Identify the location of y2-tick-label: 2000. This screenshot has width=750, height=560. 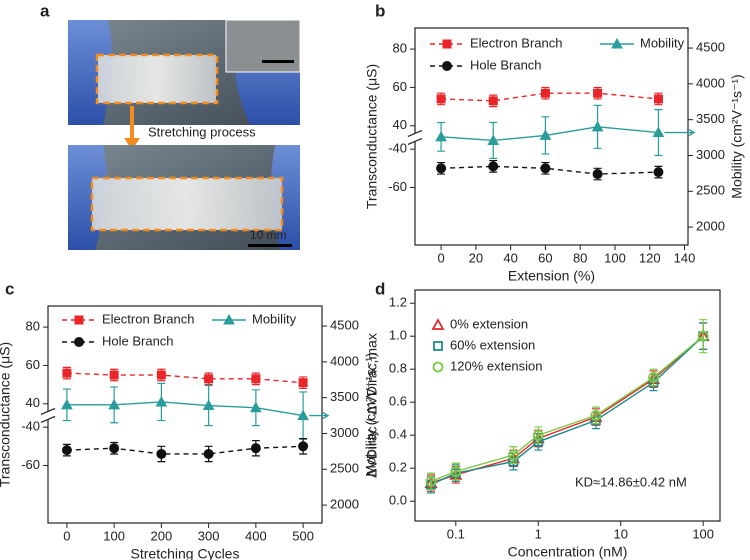
(710, 226).